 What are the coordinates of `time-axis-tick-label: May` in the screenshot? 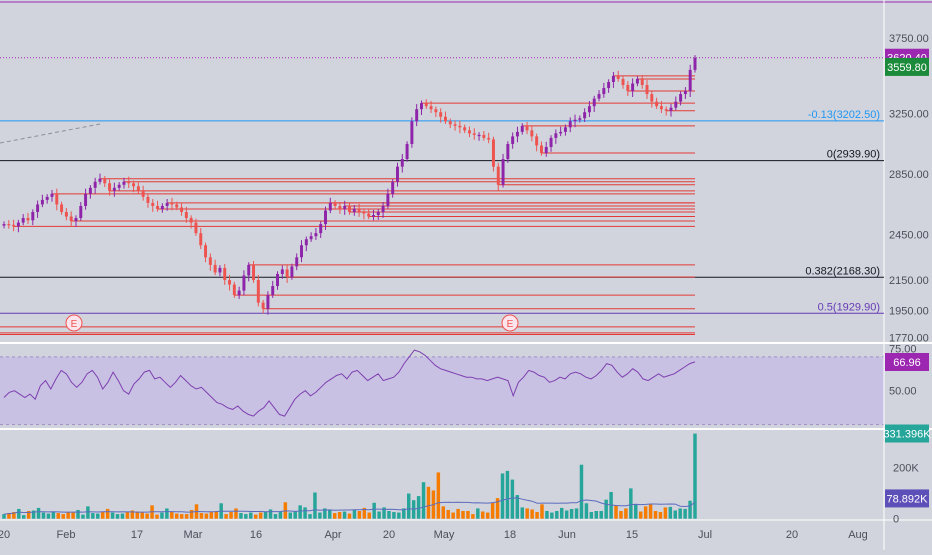 It's located at (444, 535).